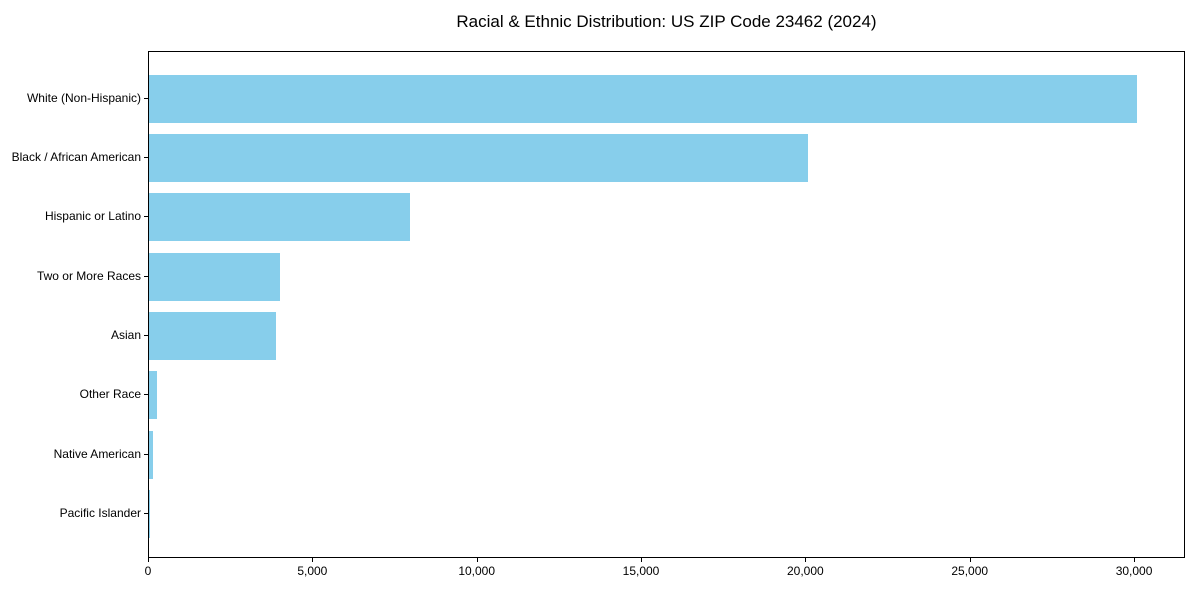 This screenshot has width=1200, height=600. Describe the element at coordinates (312, 571) in the screenshot. I see `x-axis-tick-label-5000: 5,000` at that location.